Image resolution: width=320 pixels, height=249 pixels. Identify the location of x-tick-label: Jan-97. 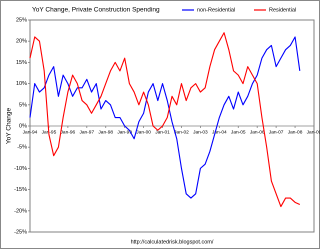
(86, 132).